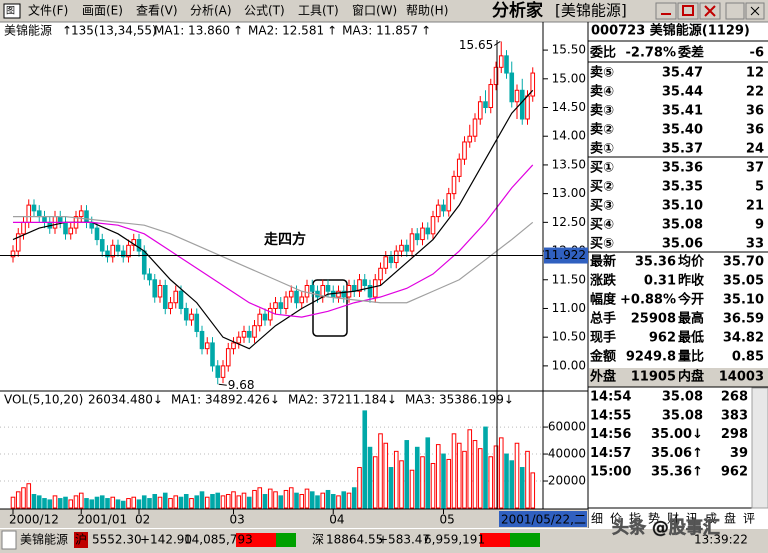 Image resolution: width=768 pixels, height=553 pixels. What do you see at coordinates (692, 519) in the screenshot?
I see `panel-tab: 讯` at bounding box center [692, 519].